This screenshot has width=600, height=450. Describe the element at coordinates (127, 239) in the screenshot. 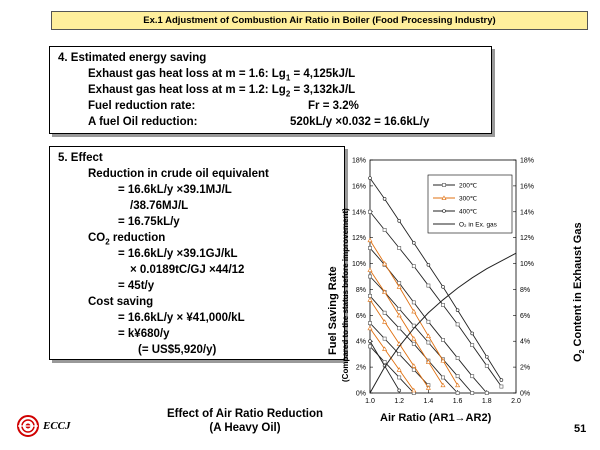

I see `co2-heading: CO2 reduction` at that location.